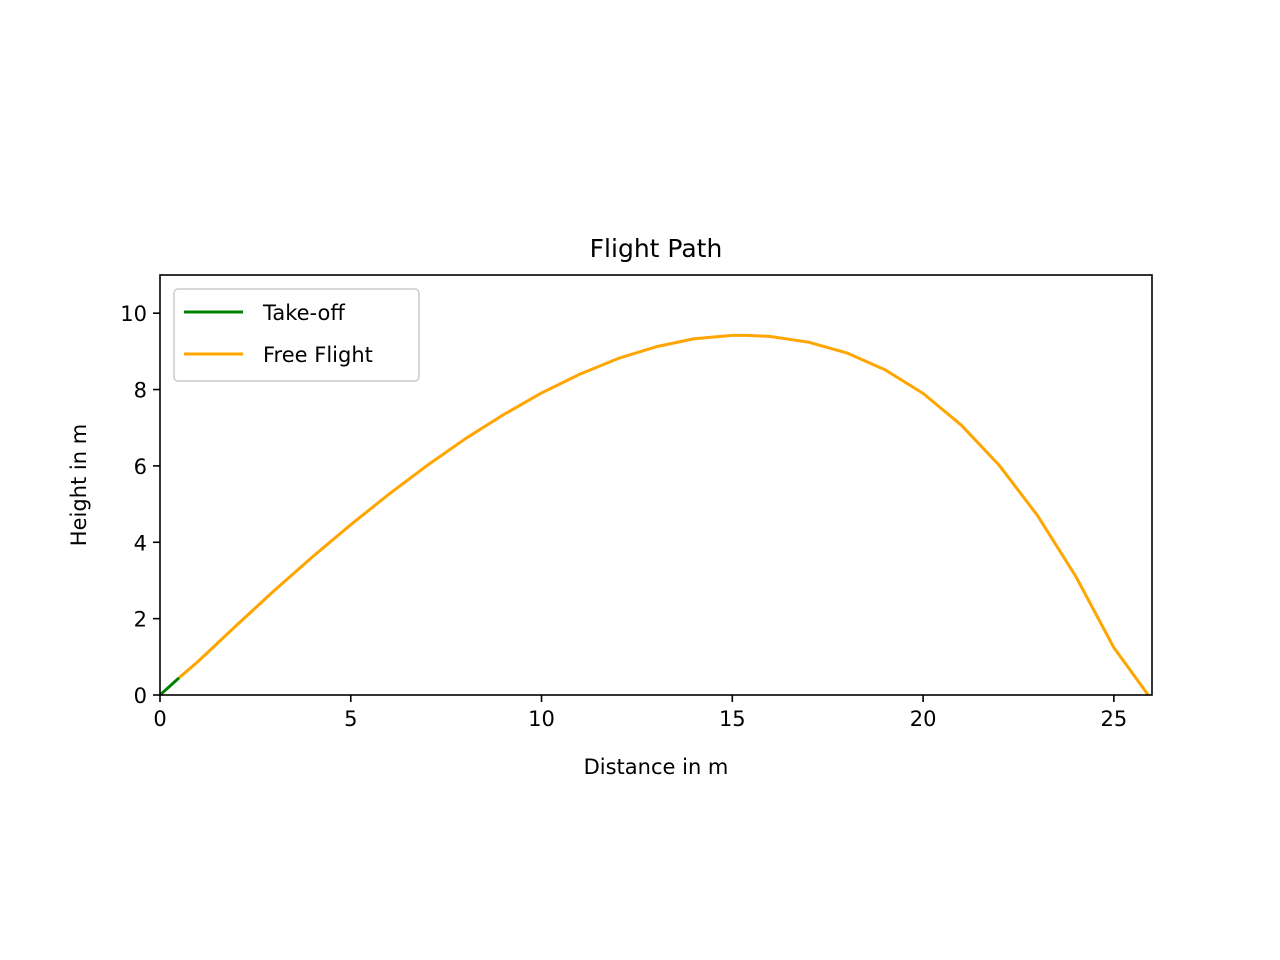 This screenshot has width=1280, height=960. I want to click on chart-title: Flight Path, so click(656, 248).